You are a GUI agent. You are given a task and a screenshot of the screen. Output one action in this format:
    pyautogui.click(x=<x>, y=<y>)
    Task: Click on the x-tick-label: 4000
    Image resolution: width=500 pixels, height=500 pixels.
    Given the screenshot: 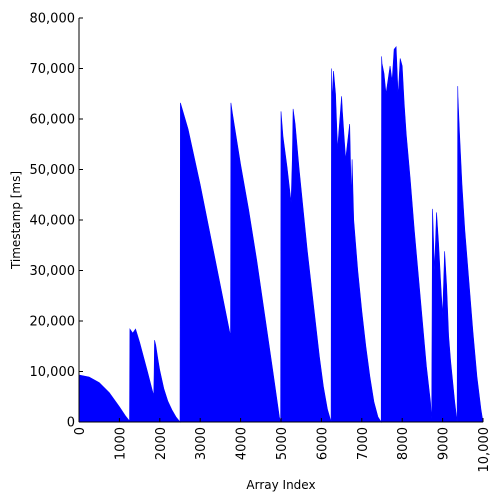 What is the action you would take?
    pyautogui.click(x=242, y=443)
    